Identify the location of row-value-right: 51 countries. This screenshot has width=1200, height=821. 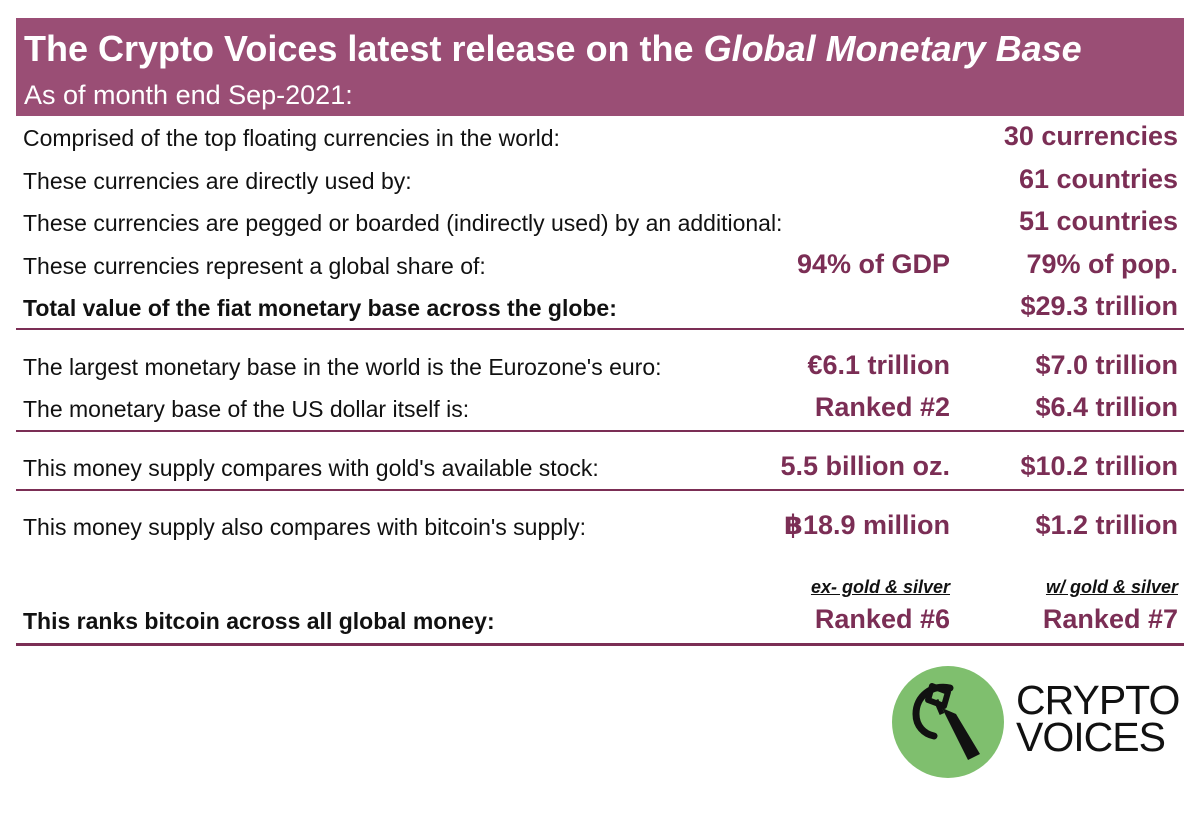
(1098, 221).